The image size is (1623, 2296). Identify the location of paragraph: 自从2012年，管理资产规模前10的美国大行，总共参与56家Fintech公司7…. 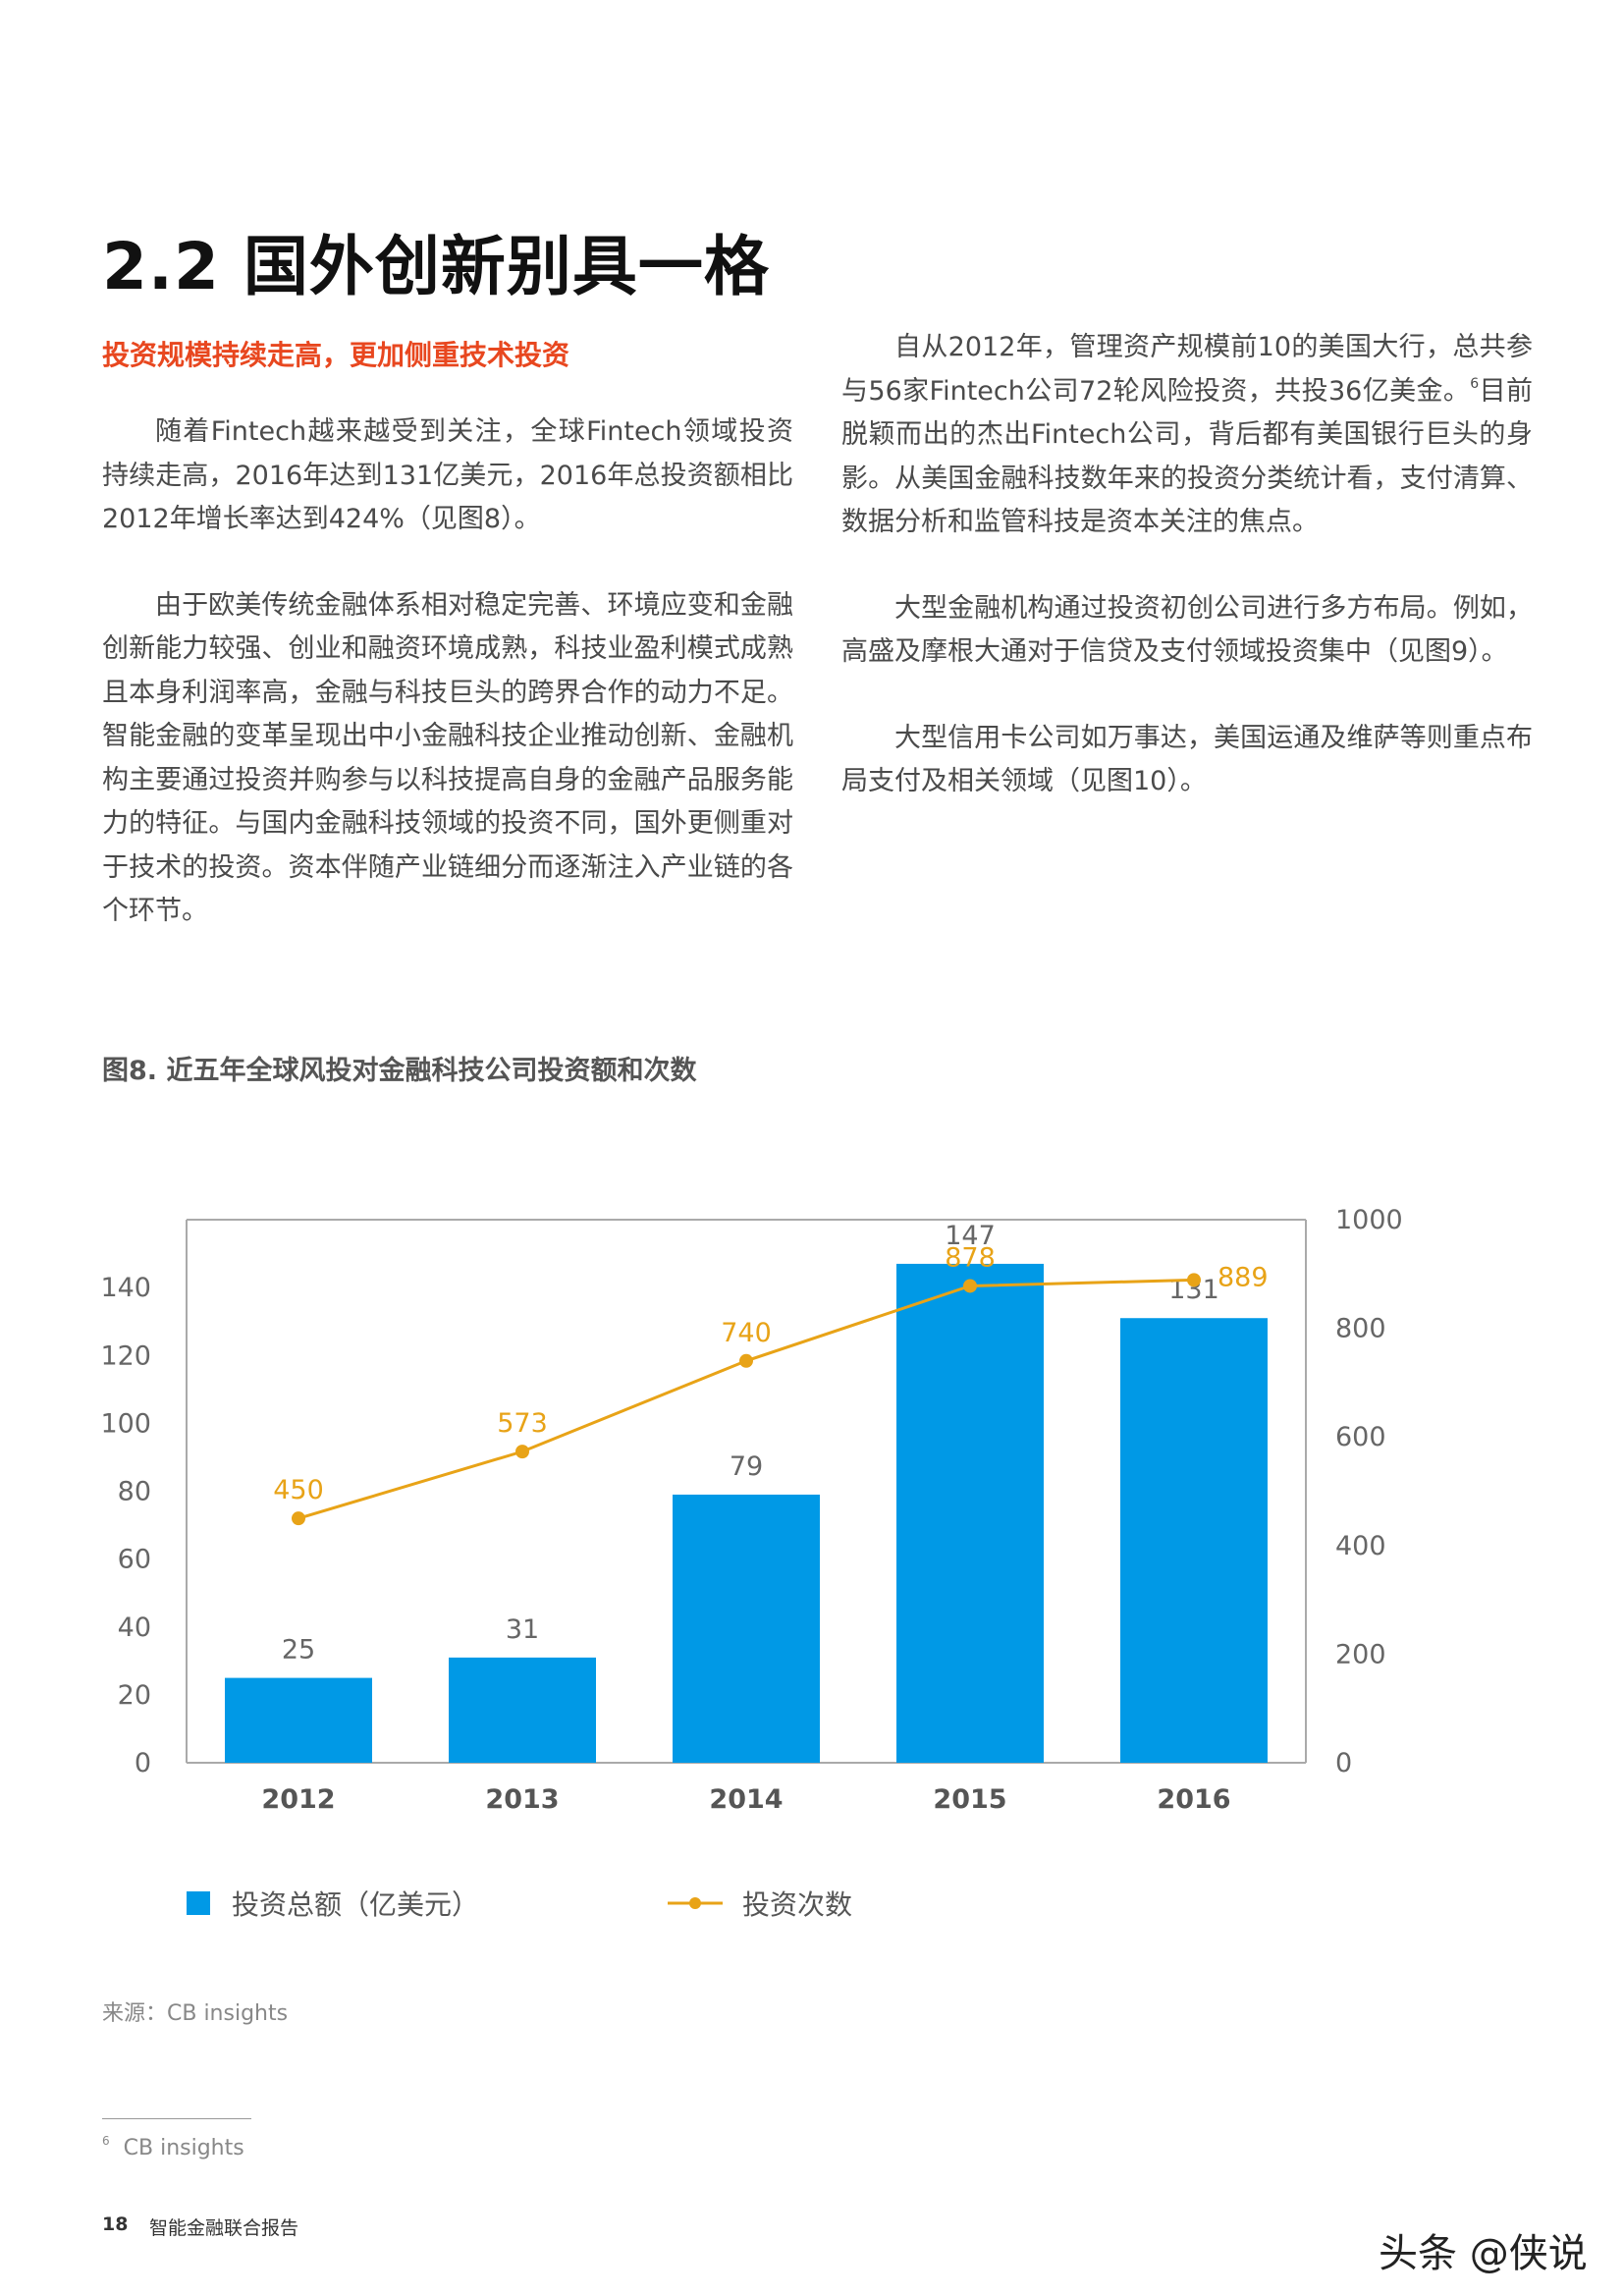
(1187, 435).